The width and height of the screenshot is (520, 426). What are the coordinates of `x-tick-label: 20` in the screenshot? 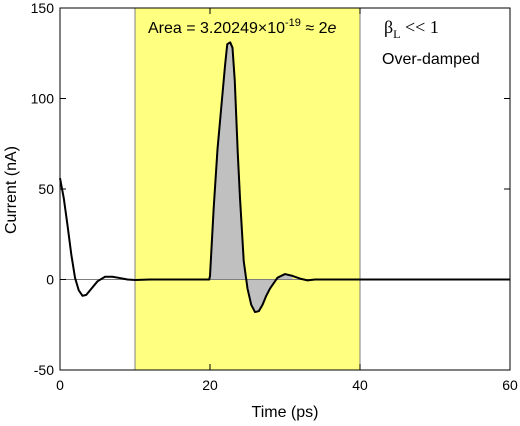 It's located at (210, 385).